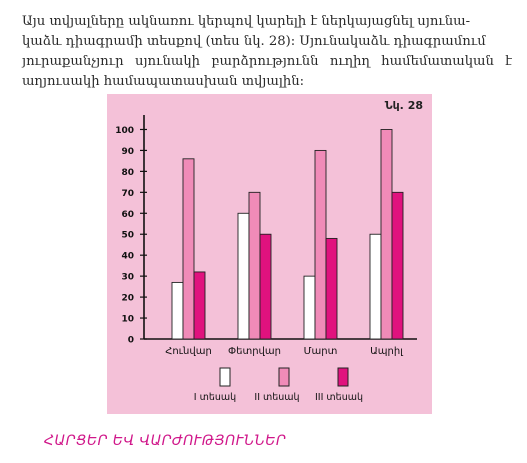  I want to click on y-tick-label: 80, so click(127, 173).